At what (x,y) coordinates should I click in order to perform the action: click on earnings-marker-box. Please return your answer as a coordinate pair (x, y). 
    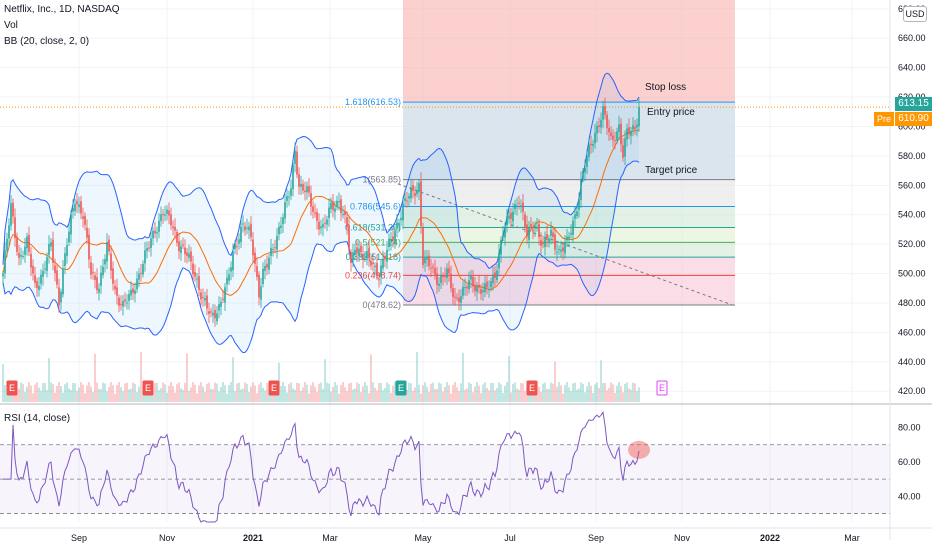
    Looking at the image, I should click on (12, 388).